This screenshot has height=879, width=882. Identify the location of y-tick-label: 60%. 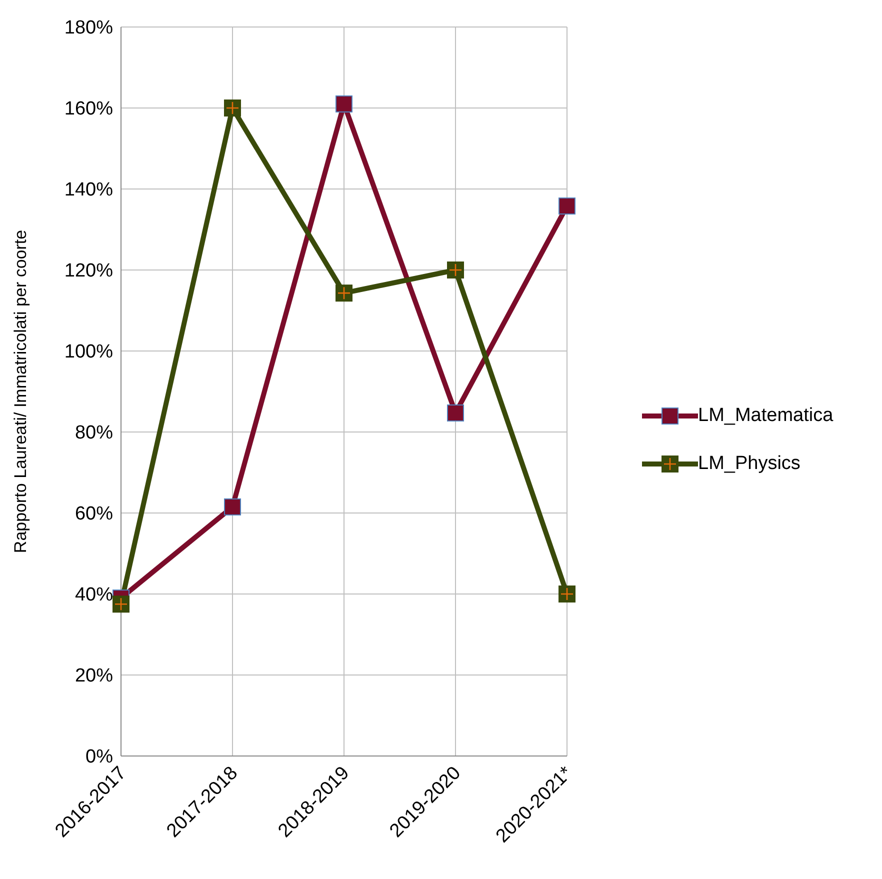
(94, 514).